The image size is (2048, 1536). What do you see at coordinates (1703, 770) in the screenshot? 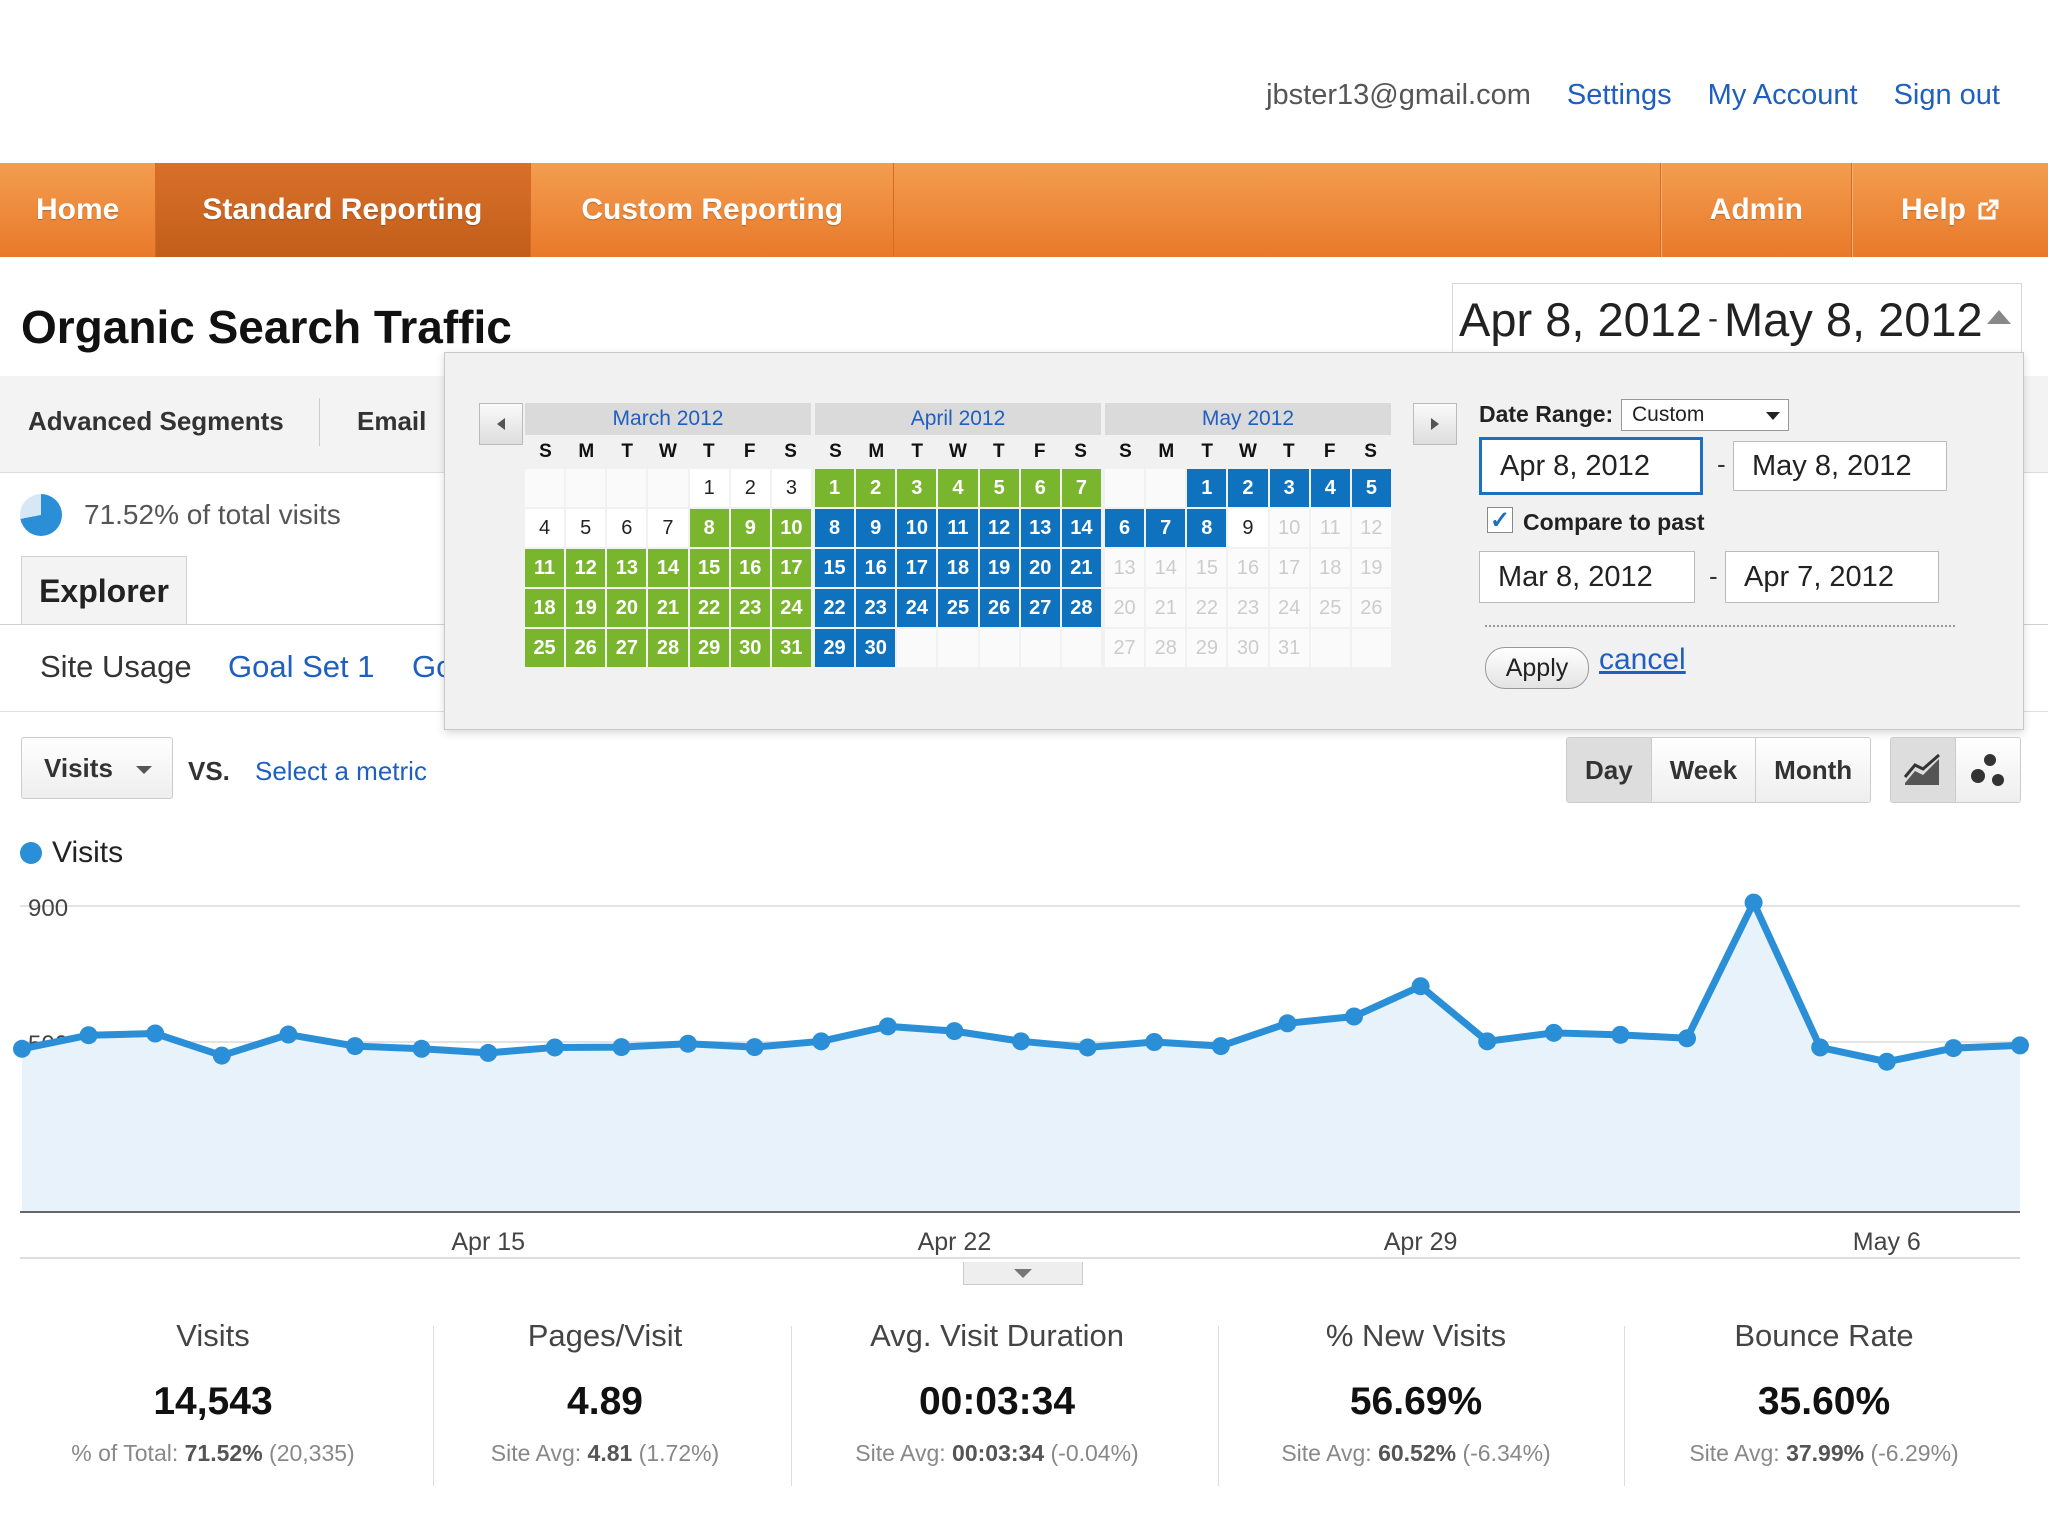
I see `granularity-week: Week` at bounding box center [1703, 770].